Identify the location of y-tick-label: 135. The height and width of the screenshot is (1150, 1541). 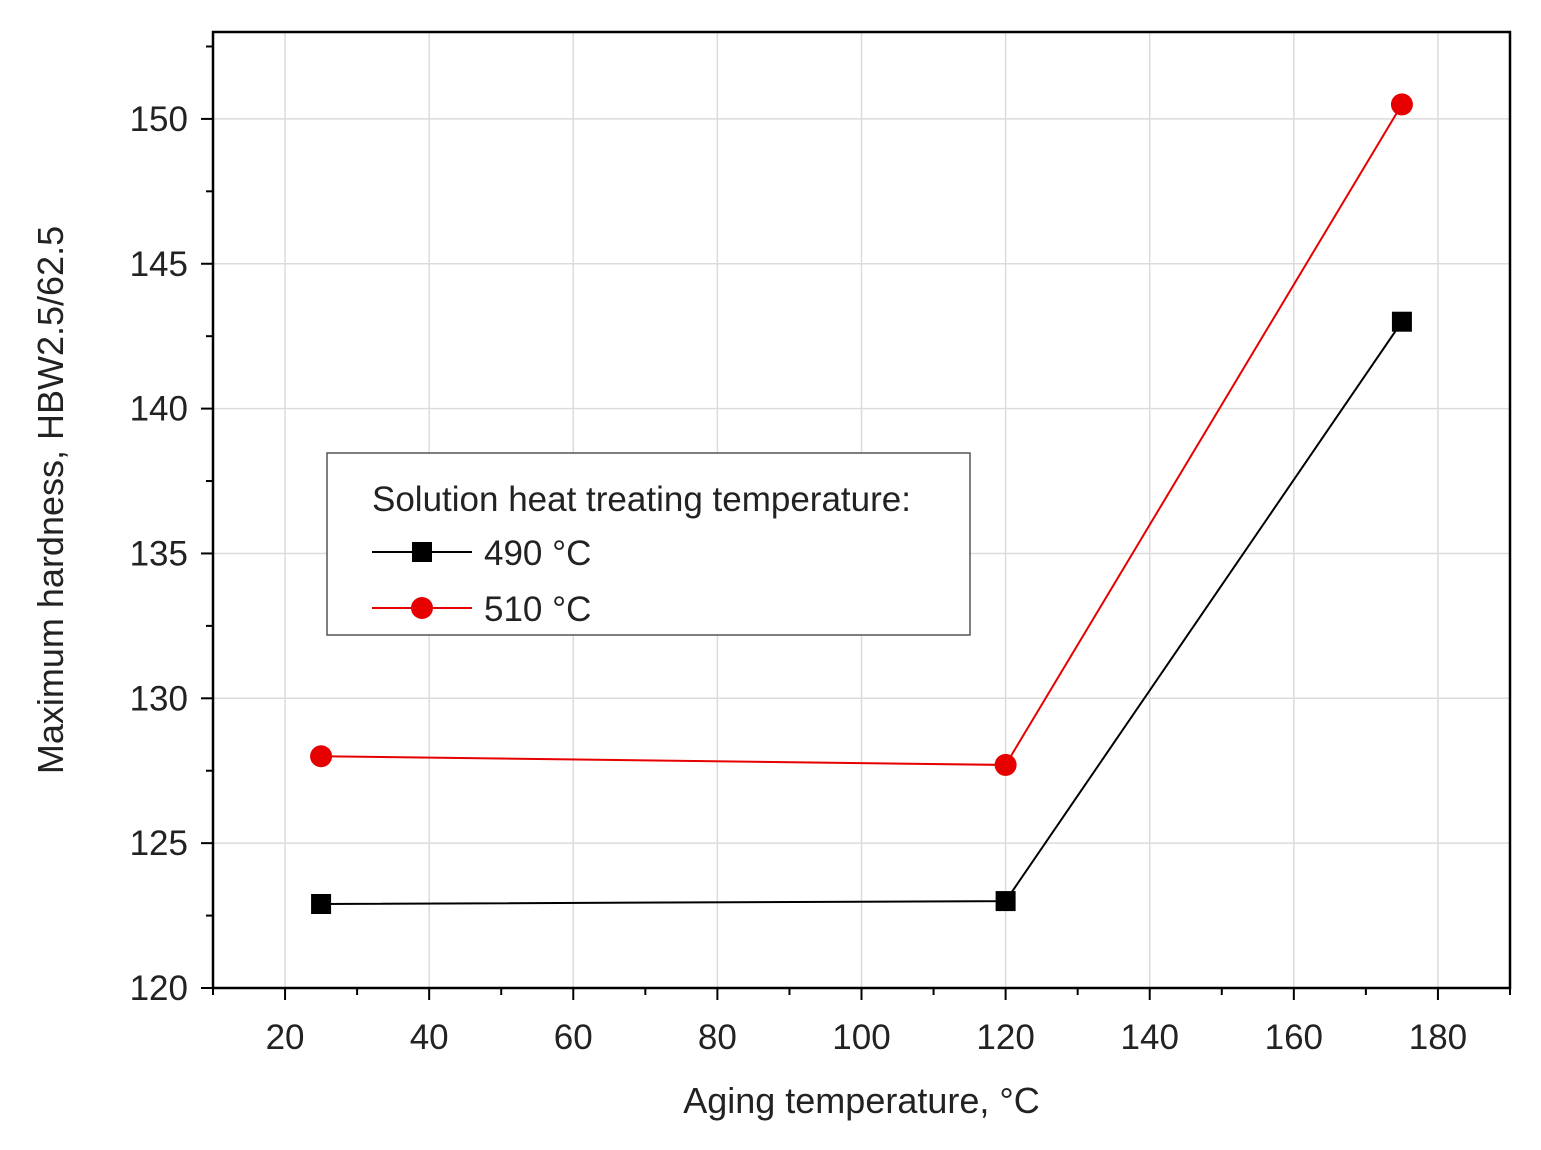
(159, 553).